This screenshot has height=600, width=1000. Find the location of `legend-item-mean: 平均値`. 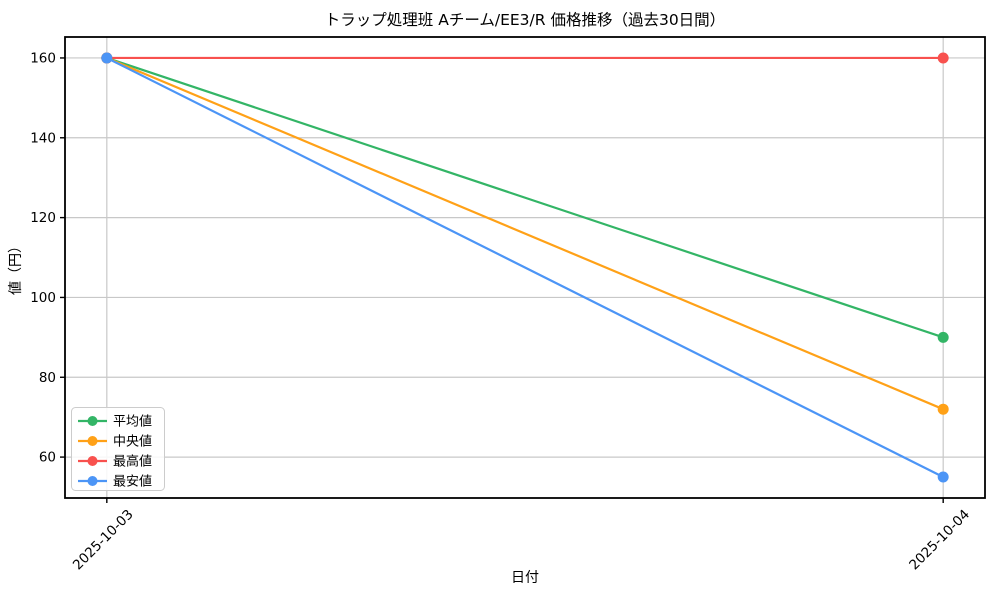

legend-item-mean: 平均値 is located at coordinates (115, 422).